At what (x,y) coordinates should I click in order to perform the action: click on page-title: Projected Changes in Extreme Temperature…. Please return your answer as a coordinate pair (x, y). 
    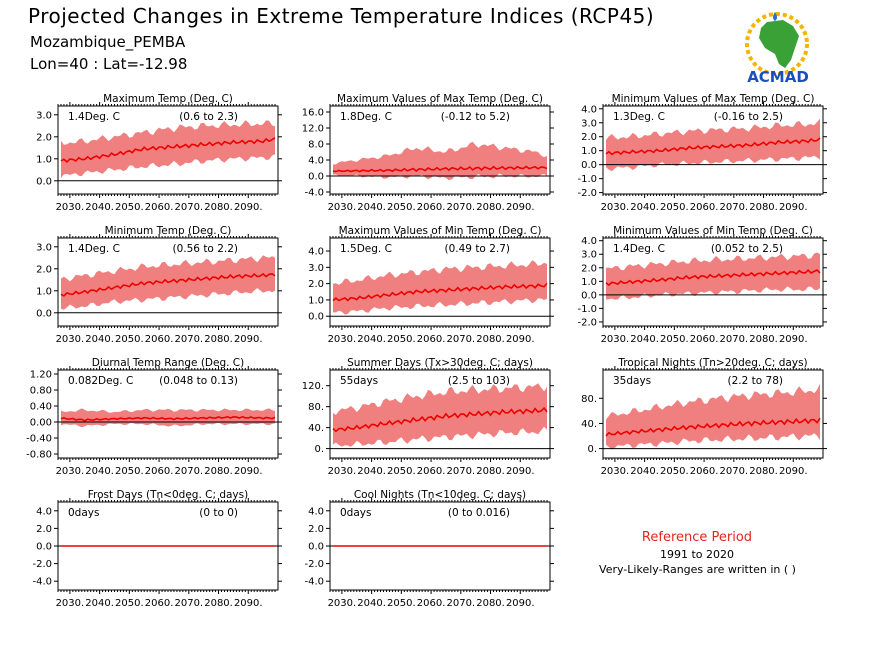
    Looking at the image, I should click on (341, 16).